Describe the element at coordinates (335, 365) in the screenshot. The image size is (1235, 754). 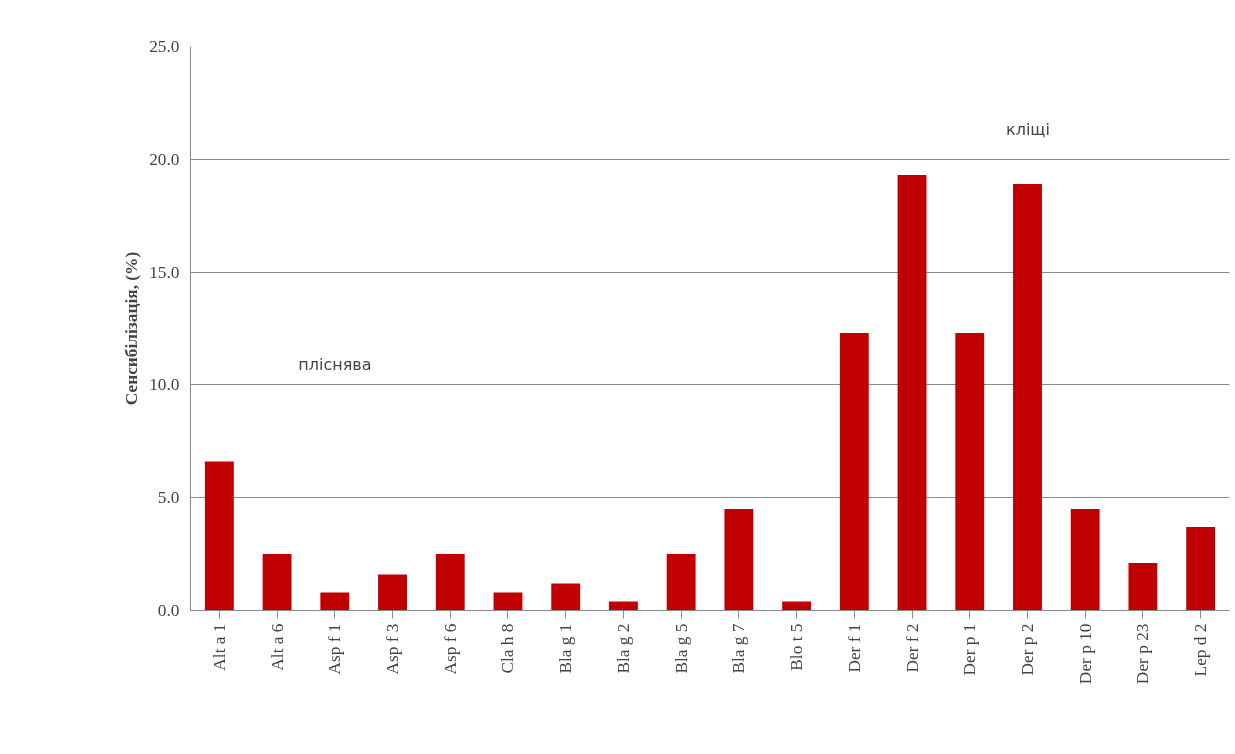
I see `annotation: пліснява` at that location.